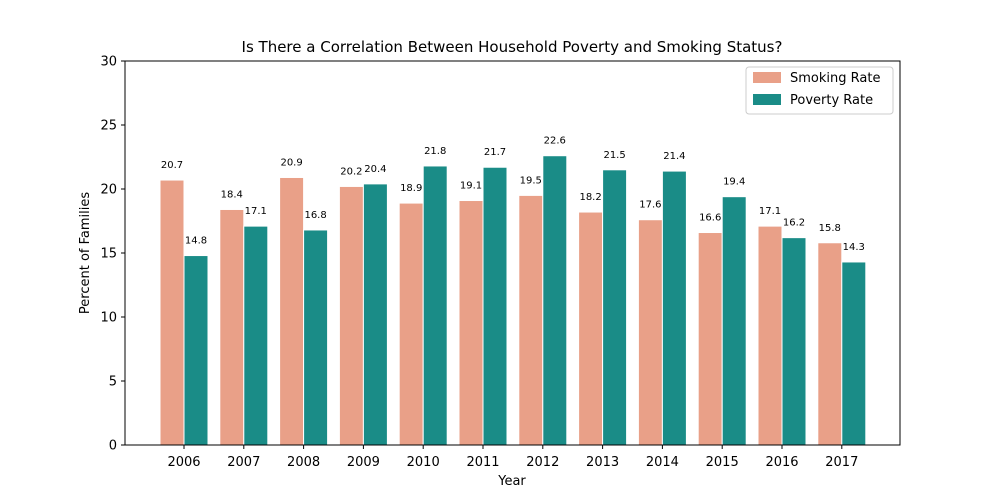  I want to click on bar-data-label: 20.4, so click(375, 169).